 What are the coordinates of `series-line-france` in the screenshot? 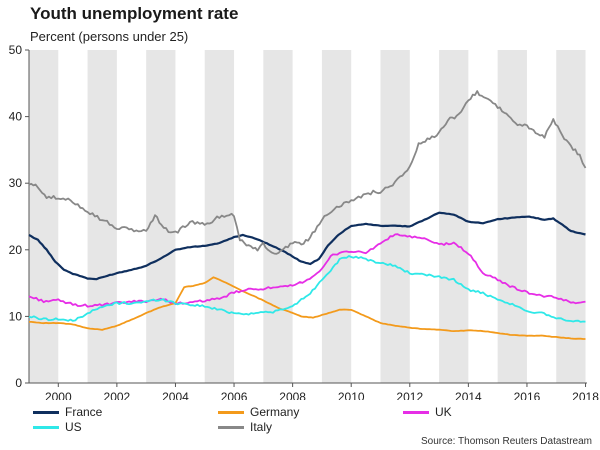 It's located at (307, 246).